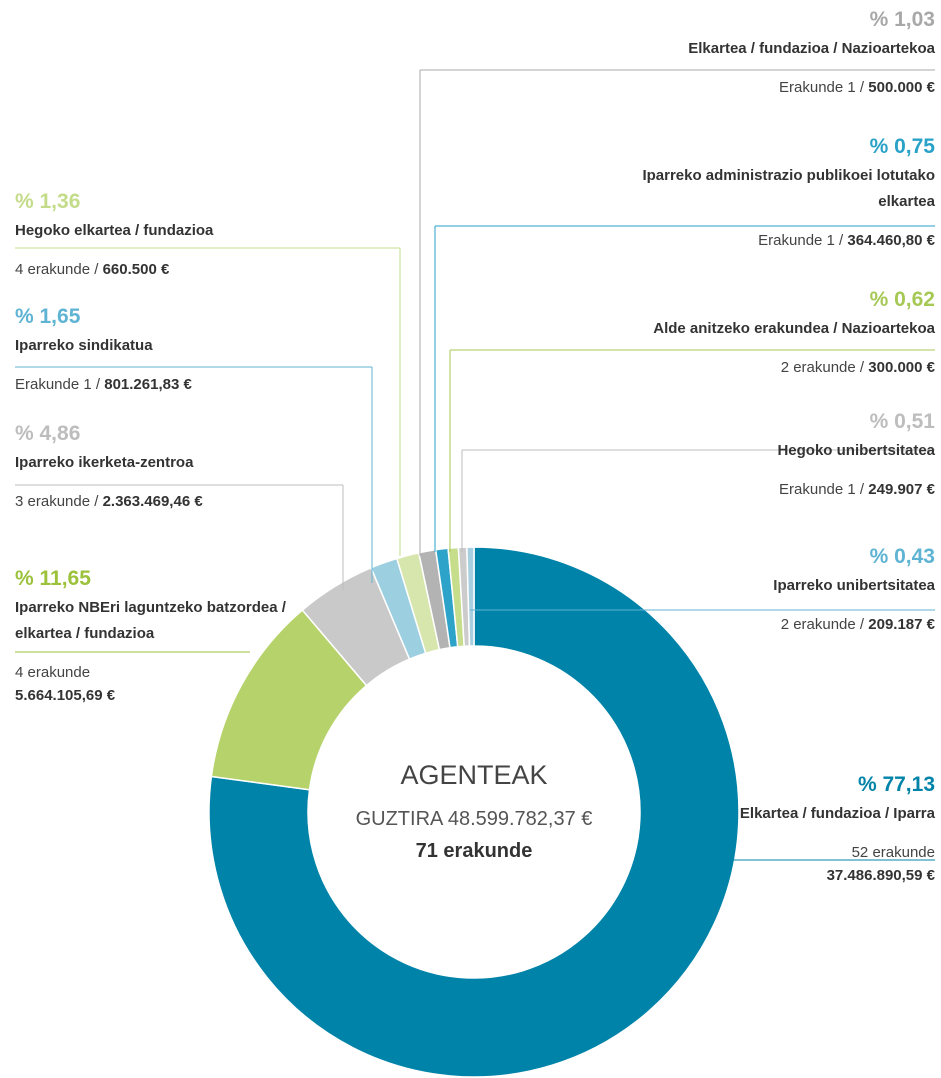 The image size is (941, 1078). I want to click on category-name: Iparreko unibertsitatea, so click(854, 585).